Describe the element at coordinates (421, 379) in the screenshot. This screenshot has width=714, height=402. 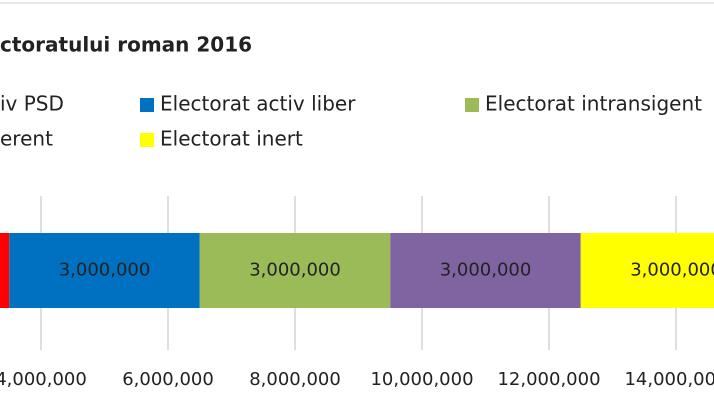
I see `x-tick-label: 10,000,000` at that location.